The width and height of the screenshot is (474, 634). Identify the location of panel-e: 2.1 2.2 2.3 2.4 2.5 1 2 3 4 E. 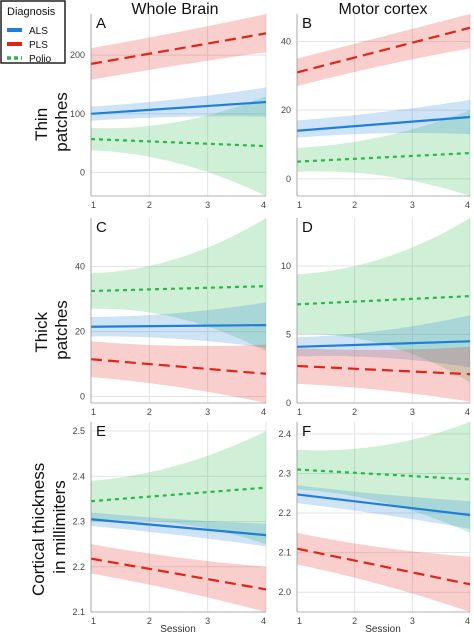
(169, 524).